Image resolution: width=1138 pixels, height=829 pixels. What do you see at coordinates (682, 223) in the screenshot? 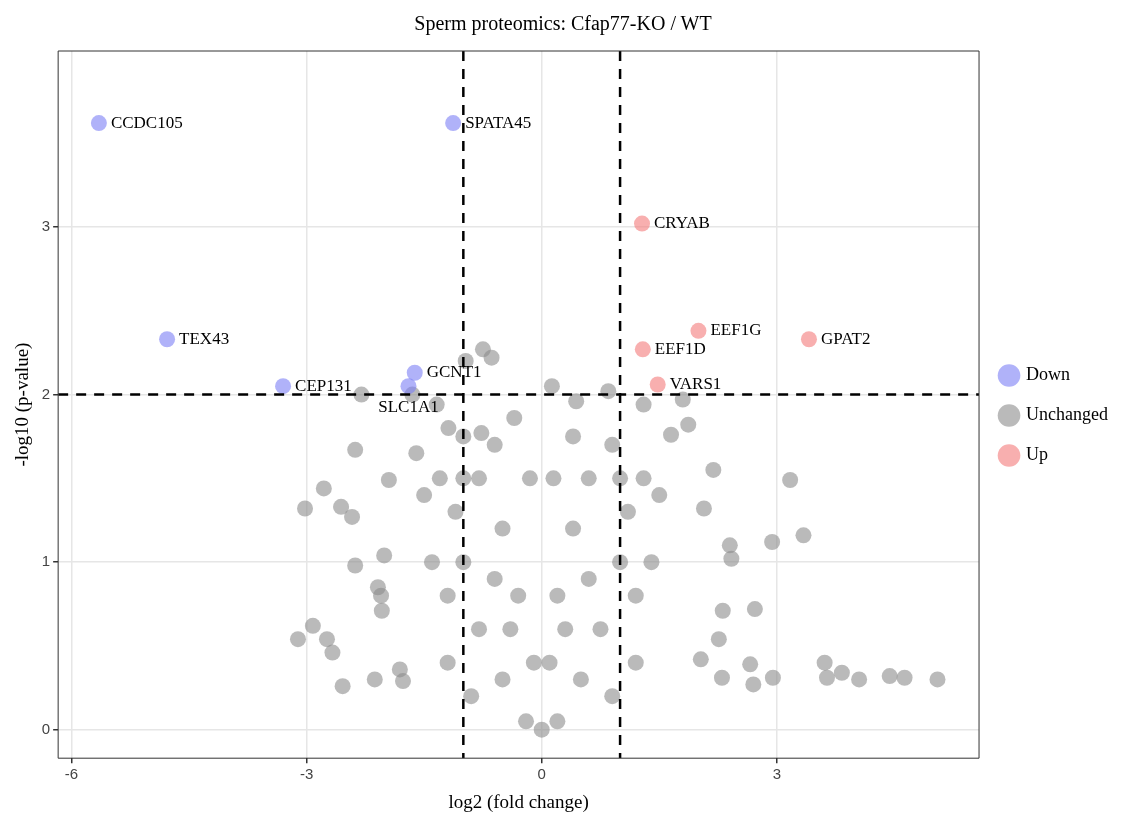
I see `annotation: CRYAB` at bounding box center [682, 223].